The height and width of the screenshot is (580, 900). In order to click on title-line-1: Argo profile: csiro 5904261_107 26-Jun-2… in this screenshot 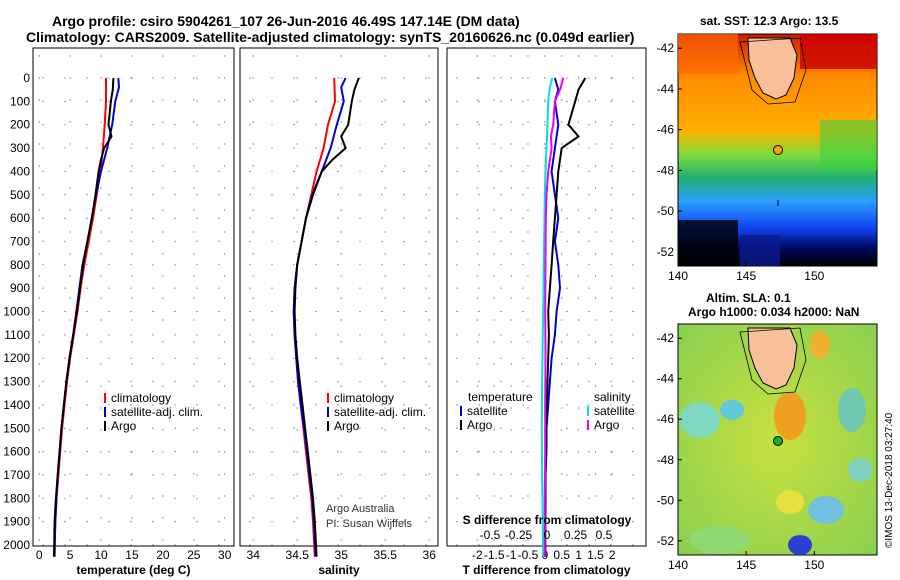, I will do `click(286, 21)`.